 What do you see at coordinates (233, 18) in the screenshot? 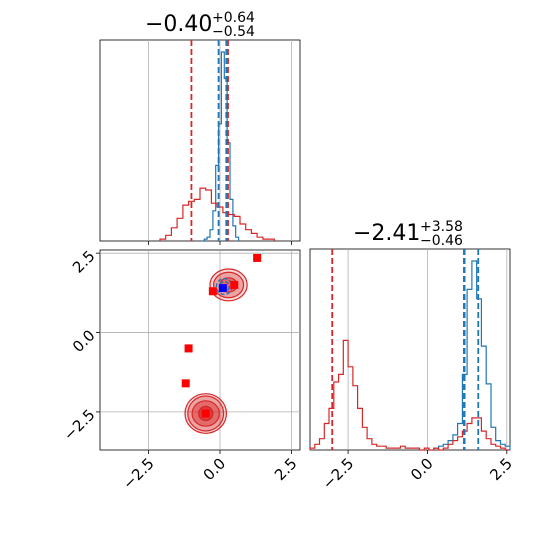
I see `panel-title-plus: +0.64` at bounding box center [233, 18].